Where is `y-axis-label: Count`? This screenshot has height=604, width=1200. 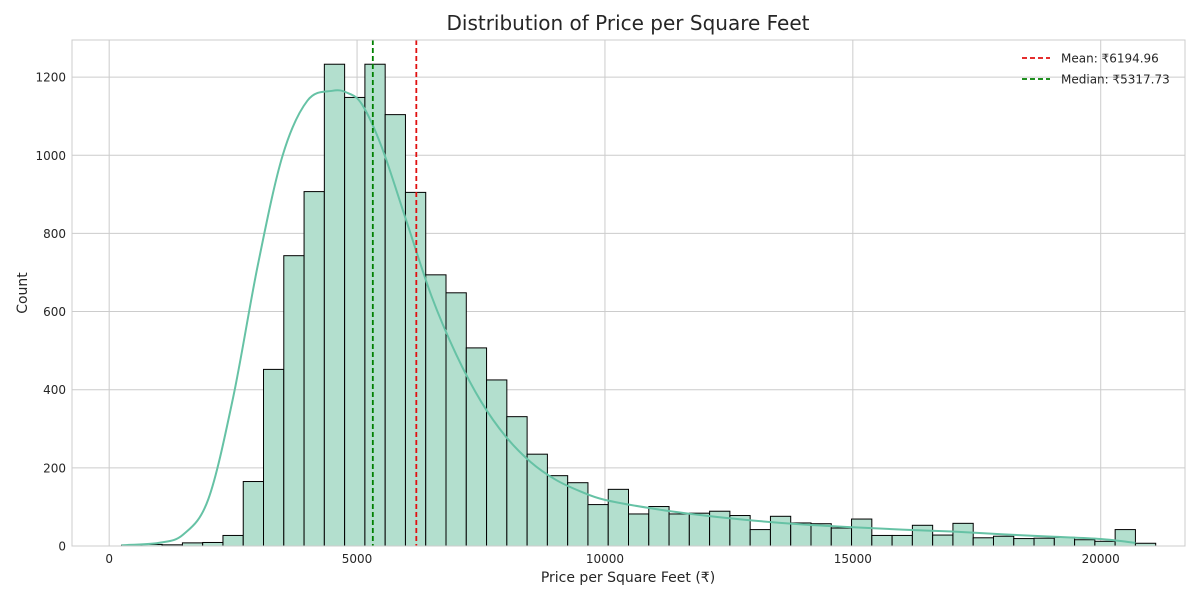
y-axis-label: Count is located at coordinates (23, 293).